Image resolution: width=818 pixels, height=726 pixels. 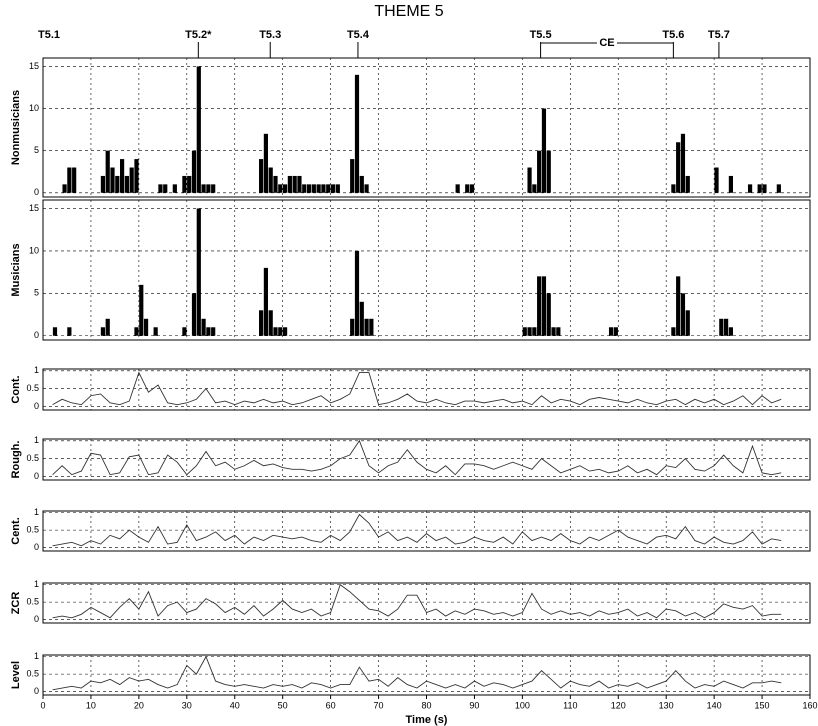 What do you see at coordinates (16, 603) in the screenshot?
I see `y-axis-label: ZCR` at bounding box center [16, 603].